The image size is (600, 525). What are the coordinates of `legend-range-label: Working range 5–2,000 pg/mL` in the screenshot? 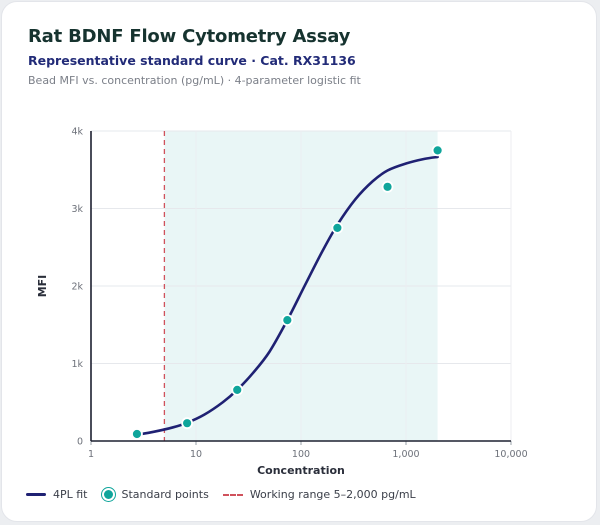 It's located at (332, 494).